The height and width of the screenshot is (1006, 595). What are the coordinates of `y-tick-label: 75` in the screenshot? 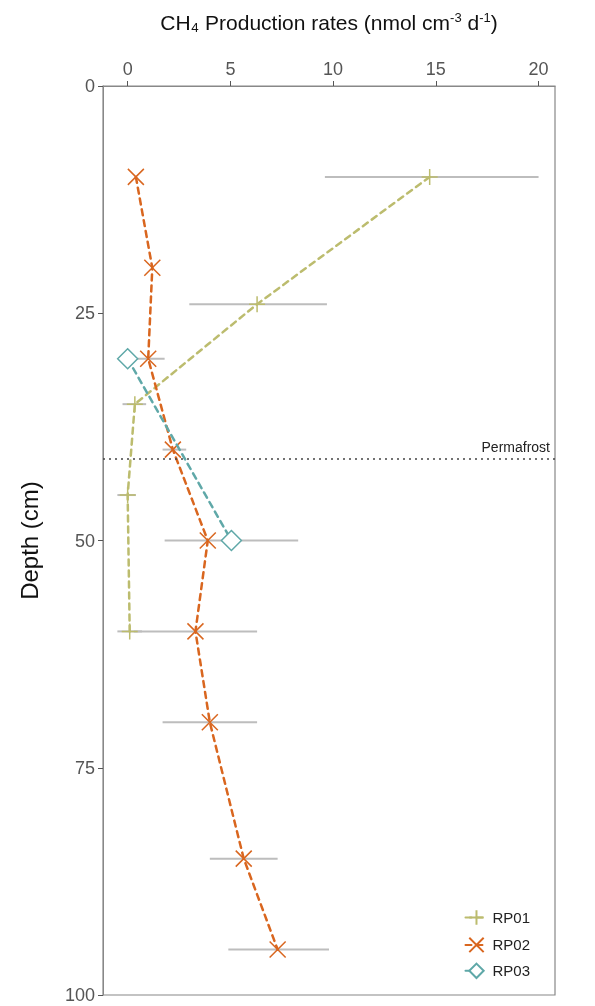 It's located at (84, 767).